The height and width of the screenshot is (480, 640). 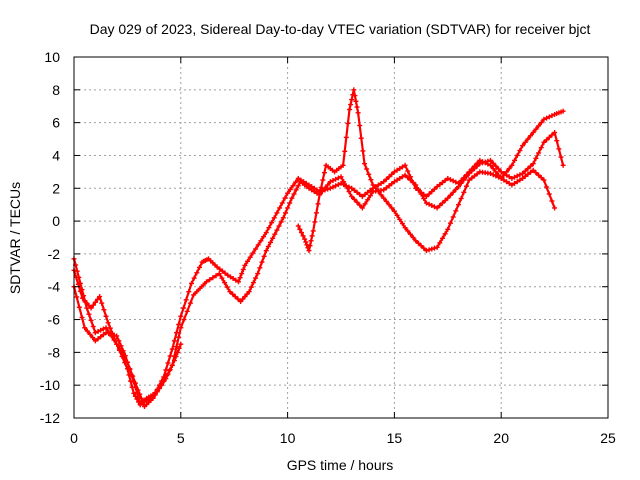 I want to click on x-tick-label: 0, so click(x=74, y=438).